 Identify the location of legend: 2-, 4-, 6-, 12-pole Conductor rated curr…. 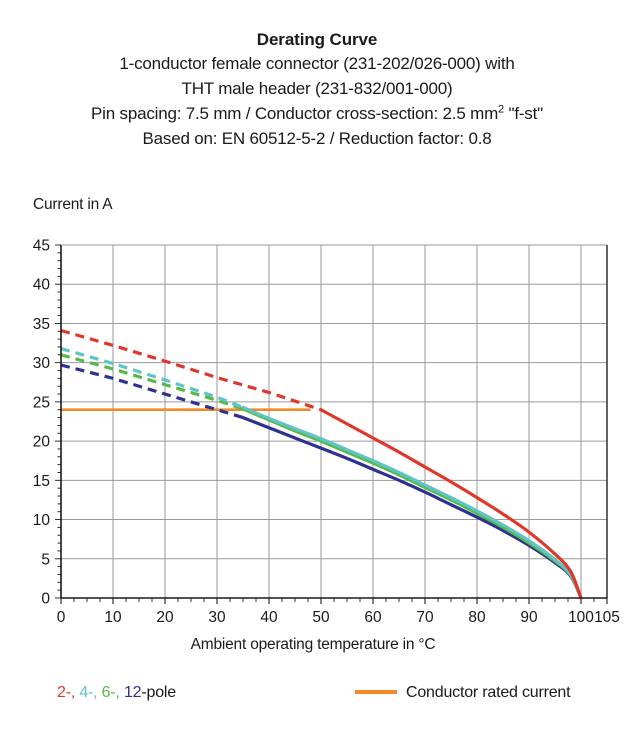
(317, 701).